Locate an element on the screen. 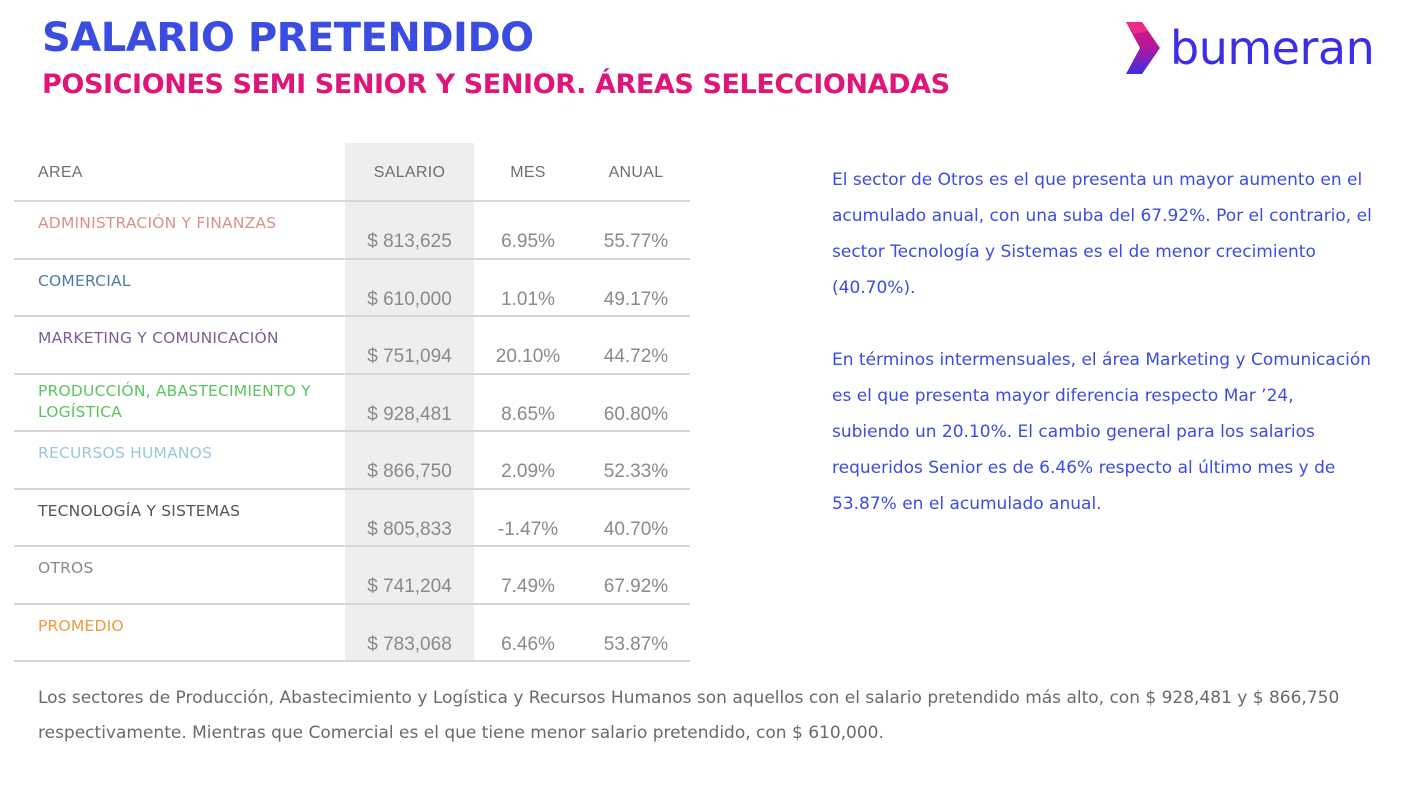 This screenshot has height=791, width=1417. row-area: RECURSOS HUMANOS is located at coordinates (125, 453).